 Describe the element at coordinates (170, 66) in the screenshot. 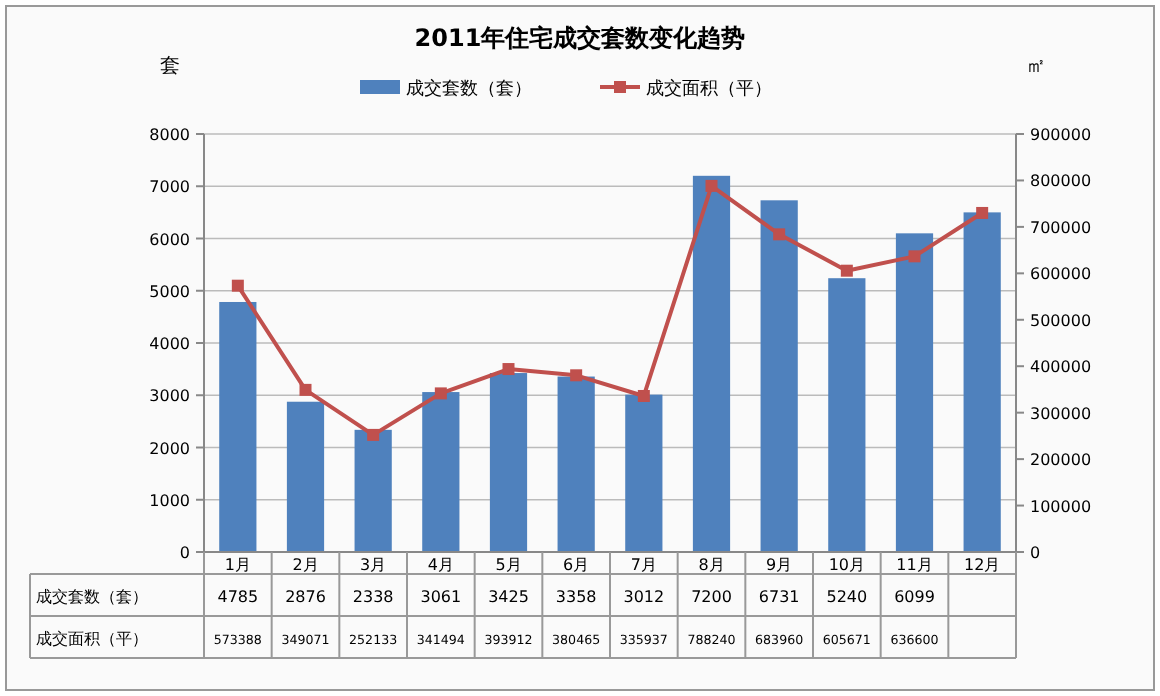

I see `y-axis-title: 套` at that location.